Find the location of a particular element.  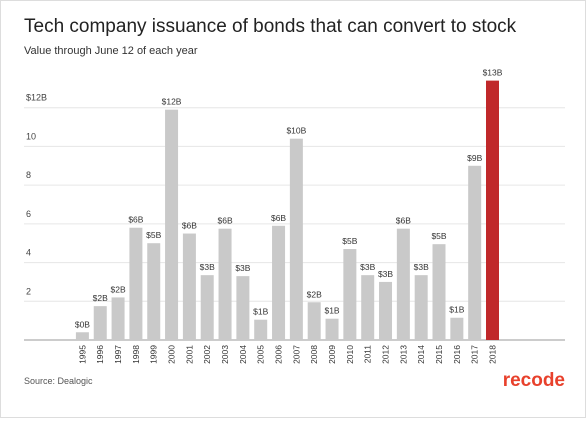

value-label: $12B is located at coordinates (172, 102).